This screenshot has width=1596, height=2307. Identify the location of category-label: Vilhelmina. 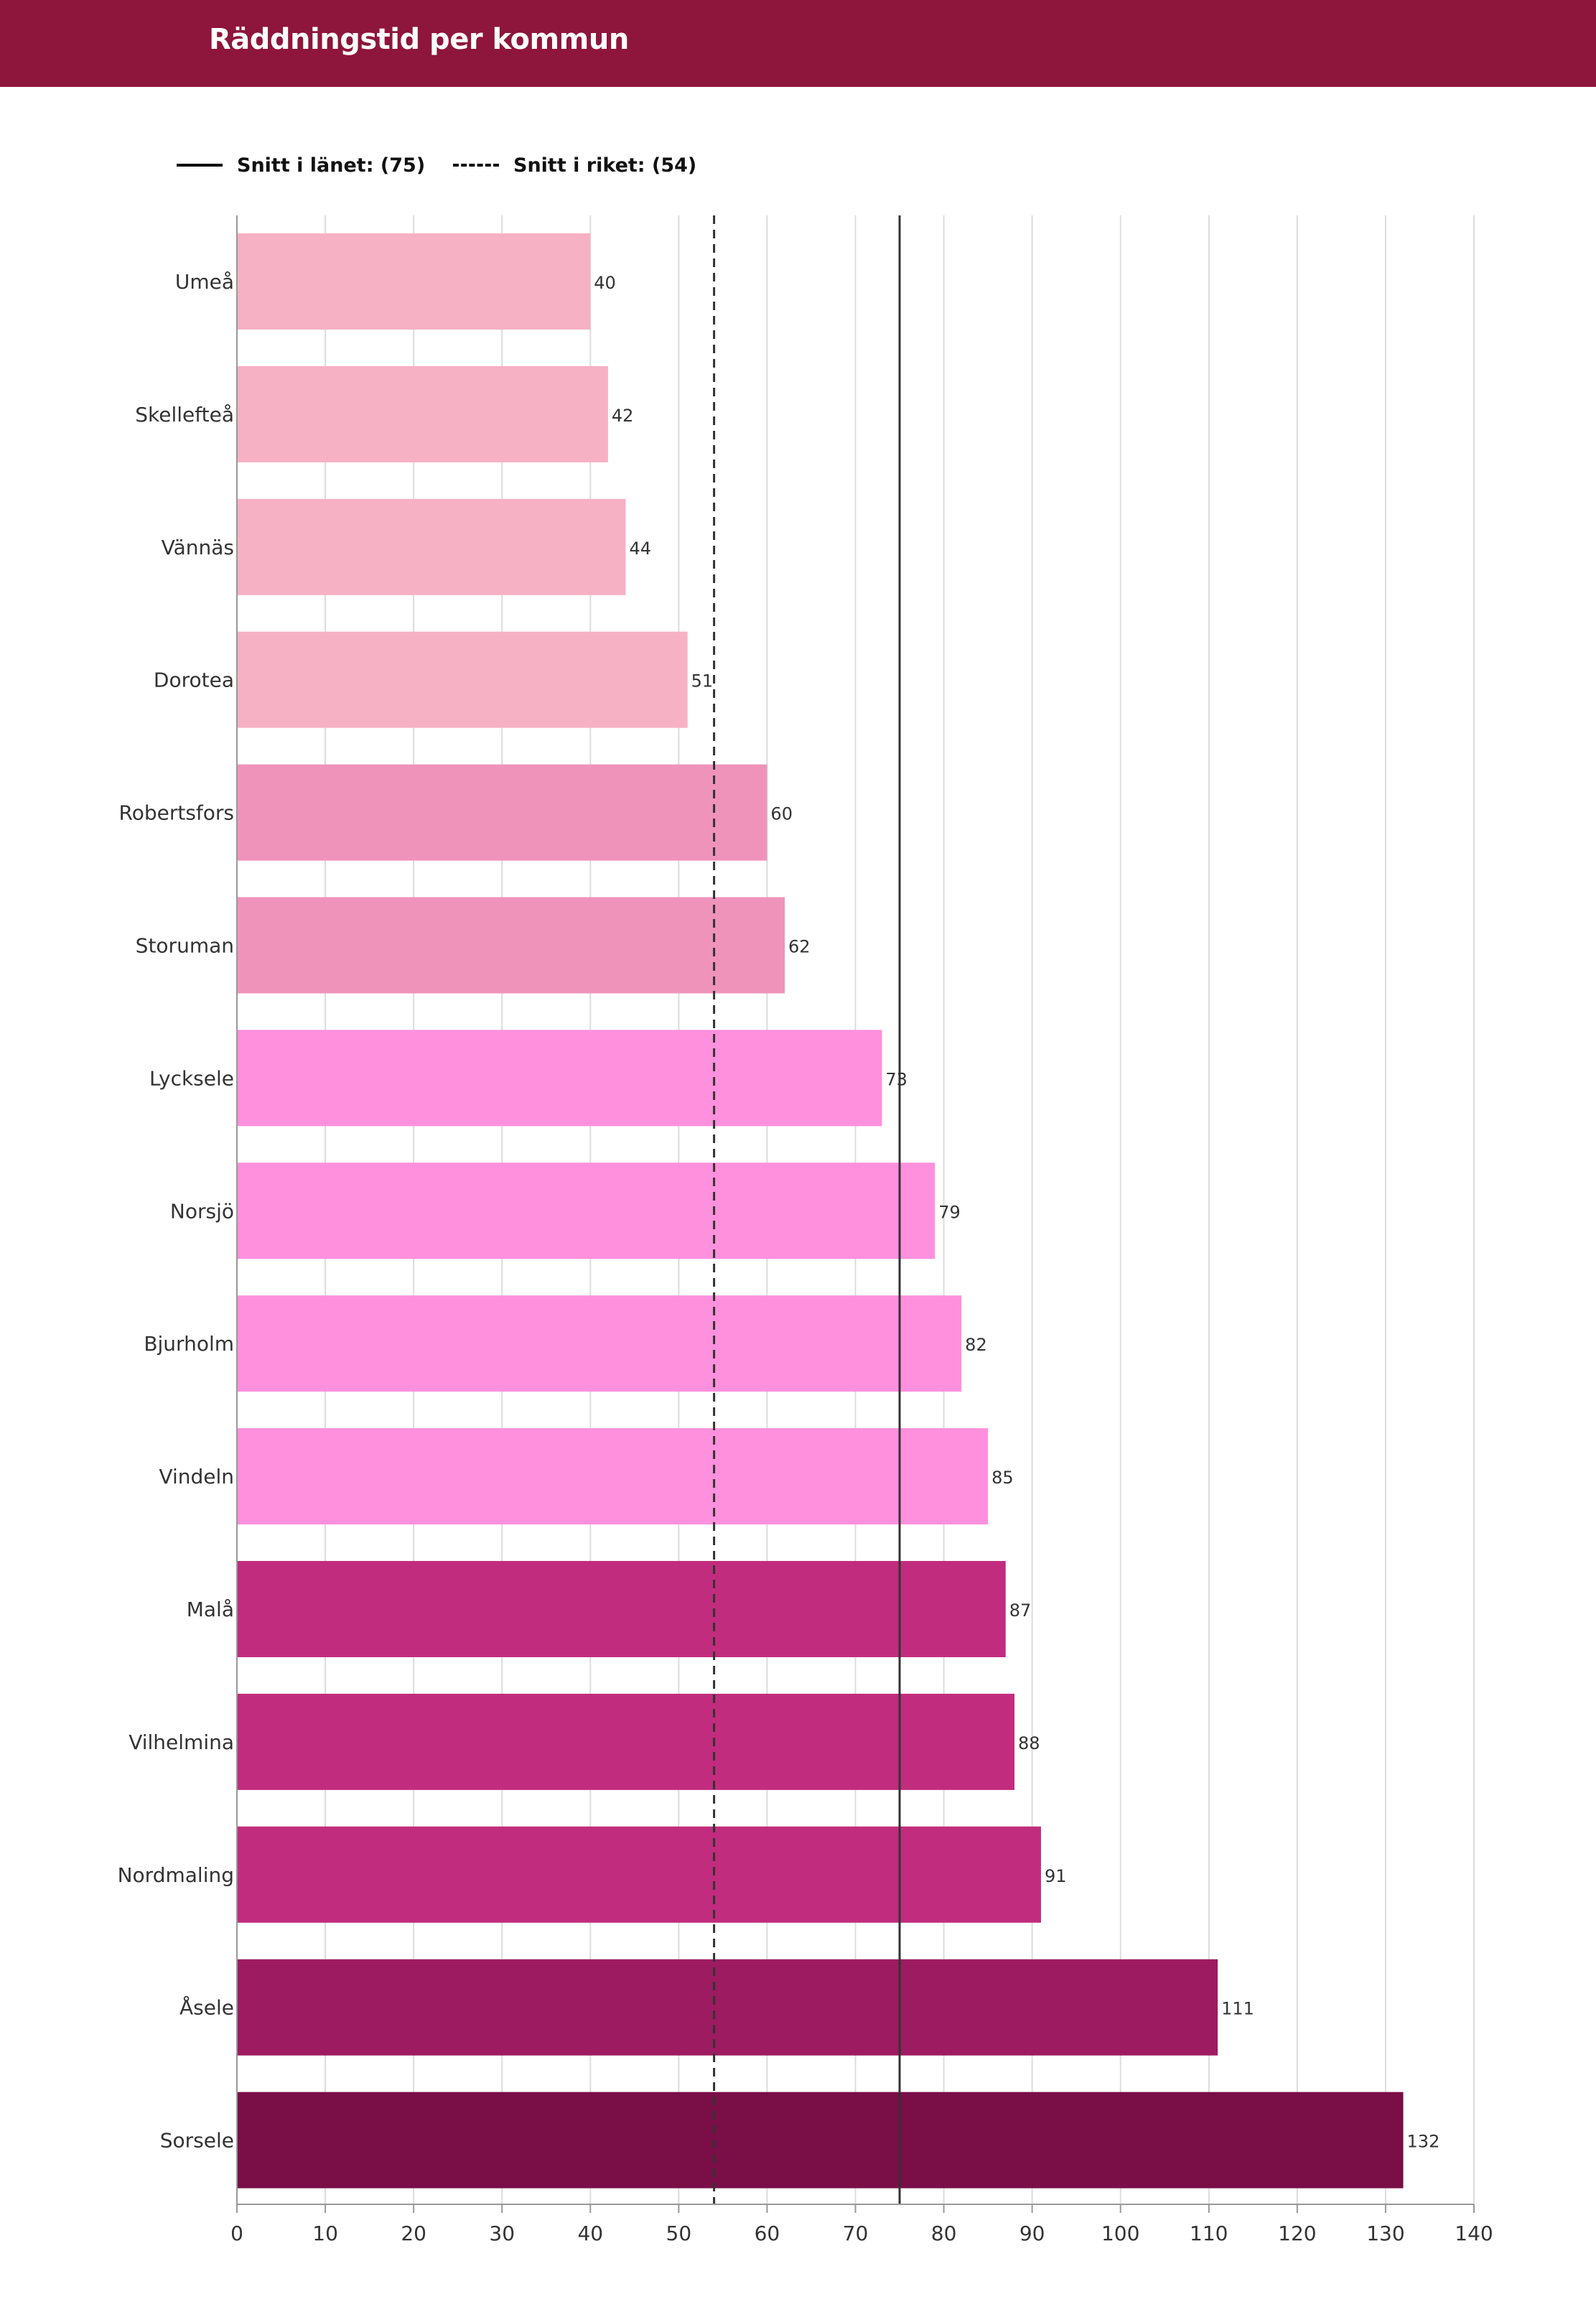
(181, 1742).